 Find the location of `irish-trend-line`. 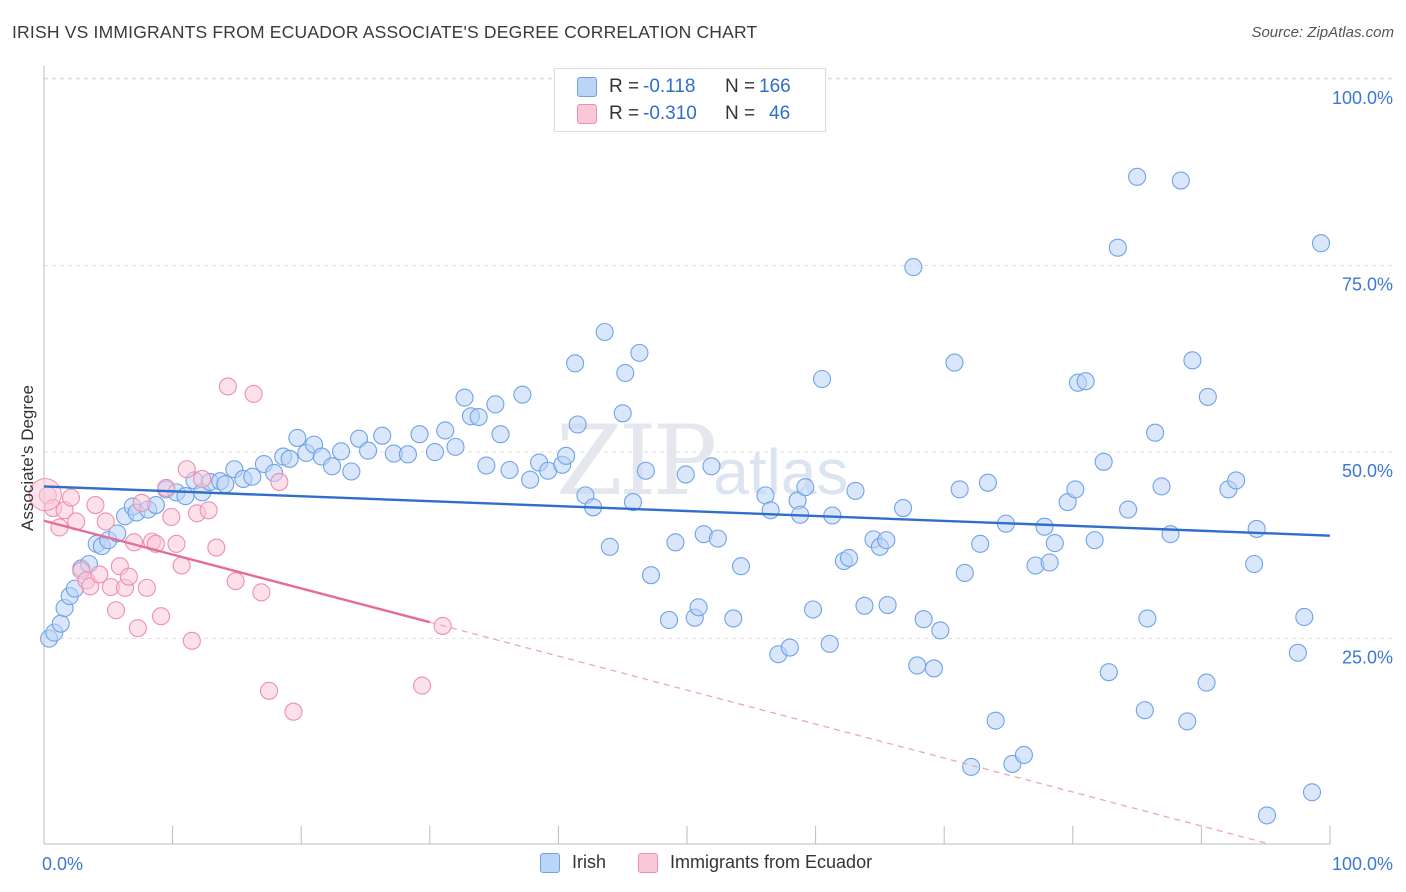

irish-trend-line is located at coordinates (687, 511).